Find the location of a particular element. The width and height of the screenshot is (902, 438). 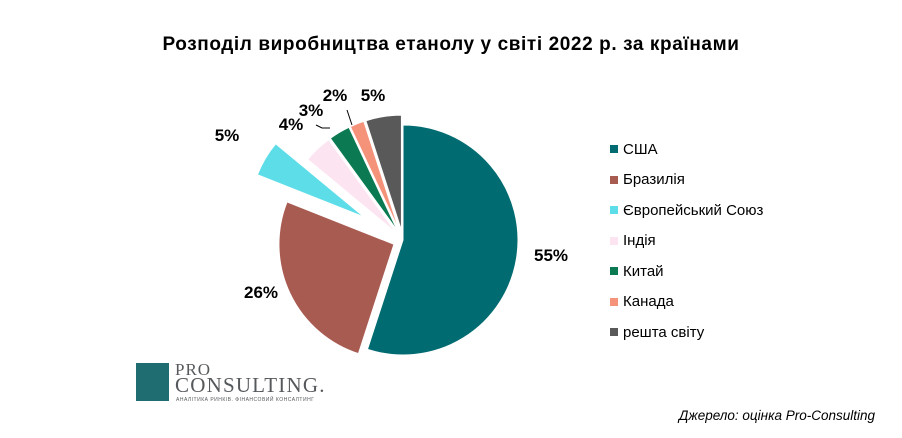

horse-logo-icon is located at coordinates (152, 382).